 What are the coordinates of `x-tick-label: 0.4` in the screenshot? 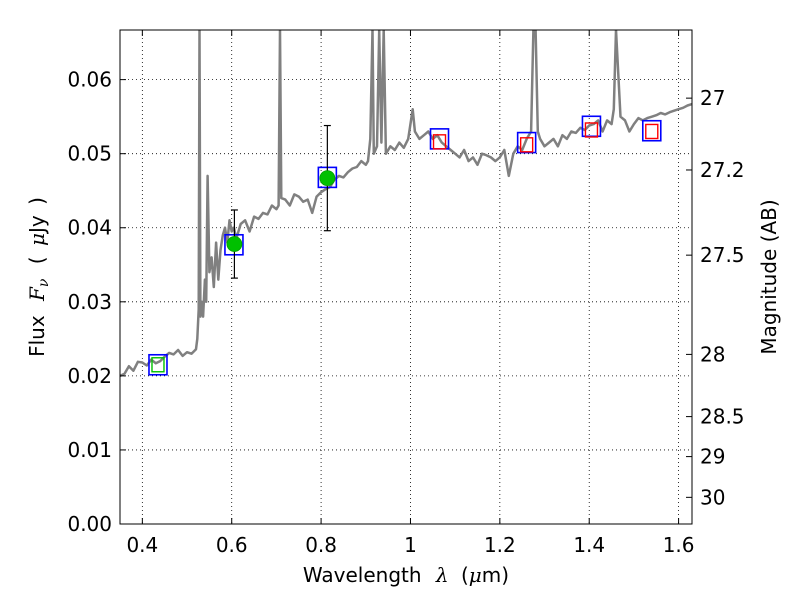 It's located at (142, 545).